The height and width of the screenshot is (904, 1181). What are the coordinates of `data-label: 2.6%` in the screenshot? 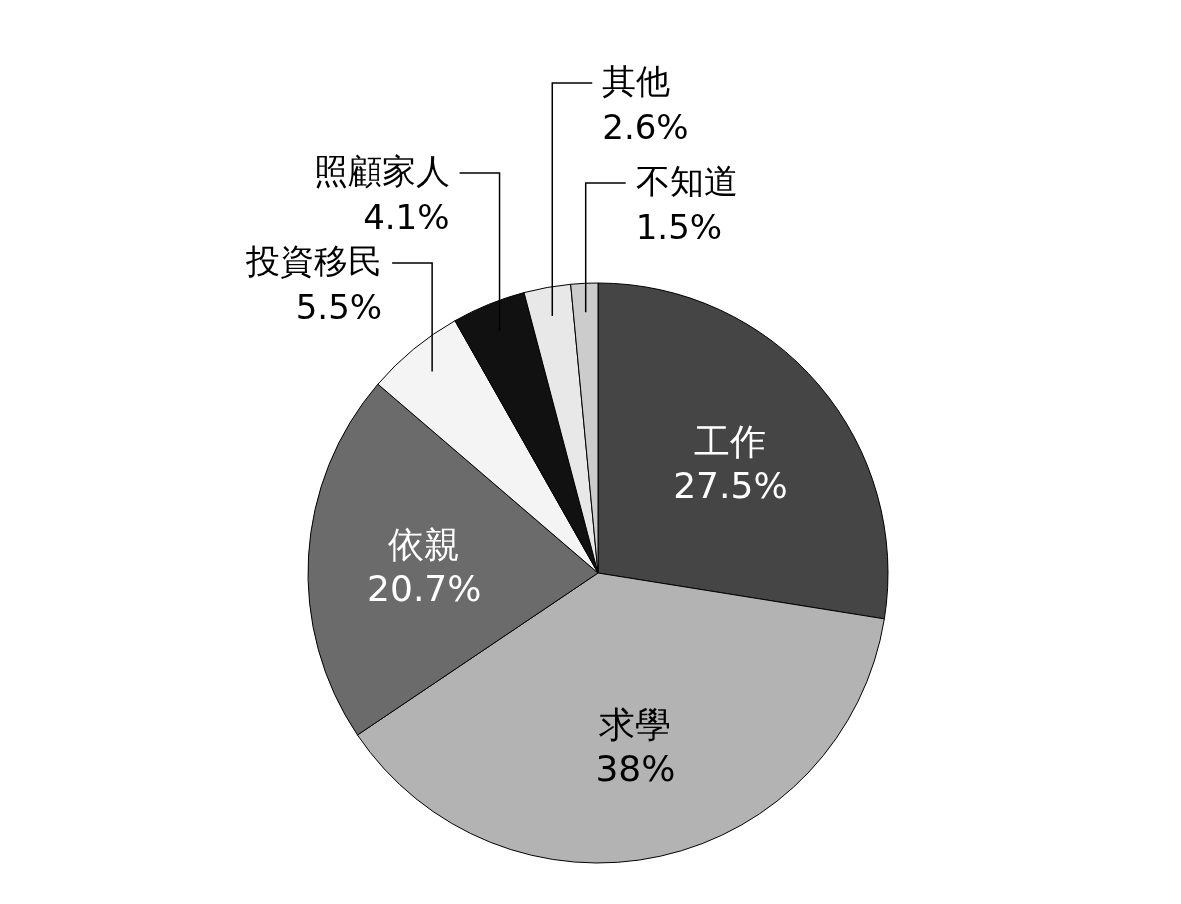 It's located at (645, 127).